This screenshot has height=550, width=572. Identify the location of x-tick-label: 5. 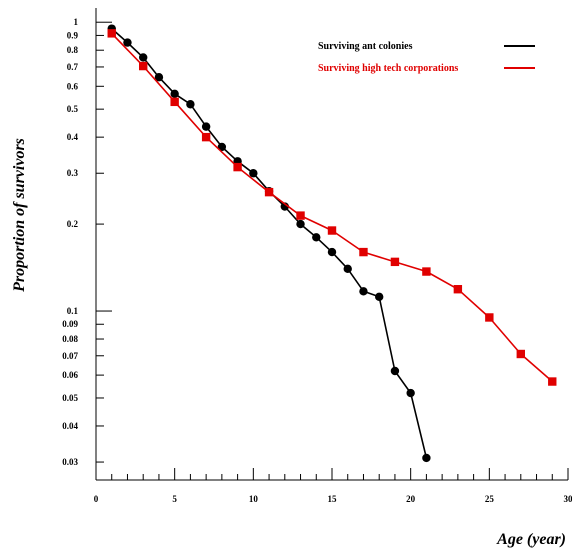
(174, 499).